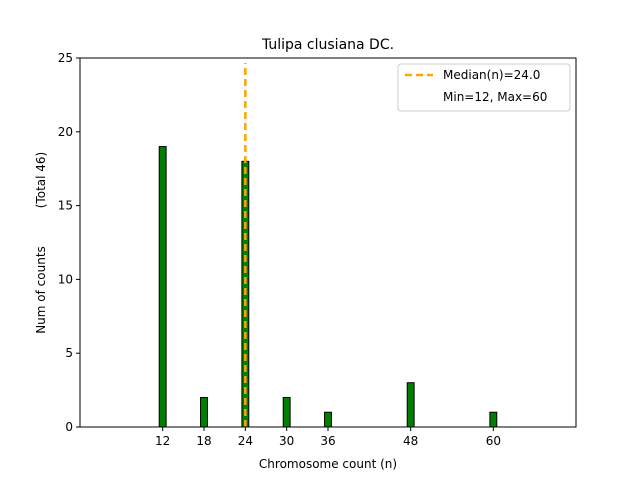  What do you see at coordinates (162, 441) in the screenshot?
I see `x-tick-label-12: 12` at bounding box center [162, 441].